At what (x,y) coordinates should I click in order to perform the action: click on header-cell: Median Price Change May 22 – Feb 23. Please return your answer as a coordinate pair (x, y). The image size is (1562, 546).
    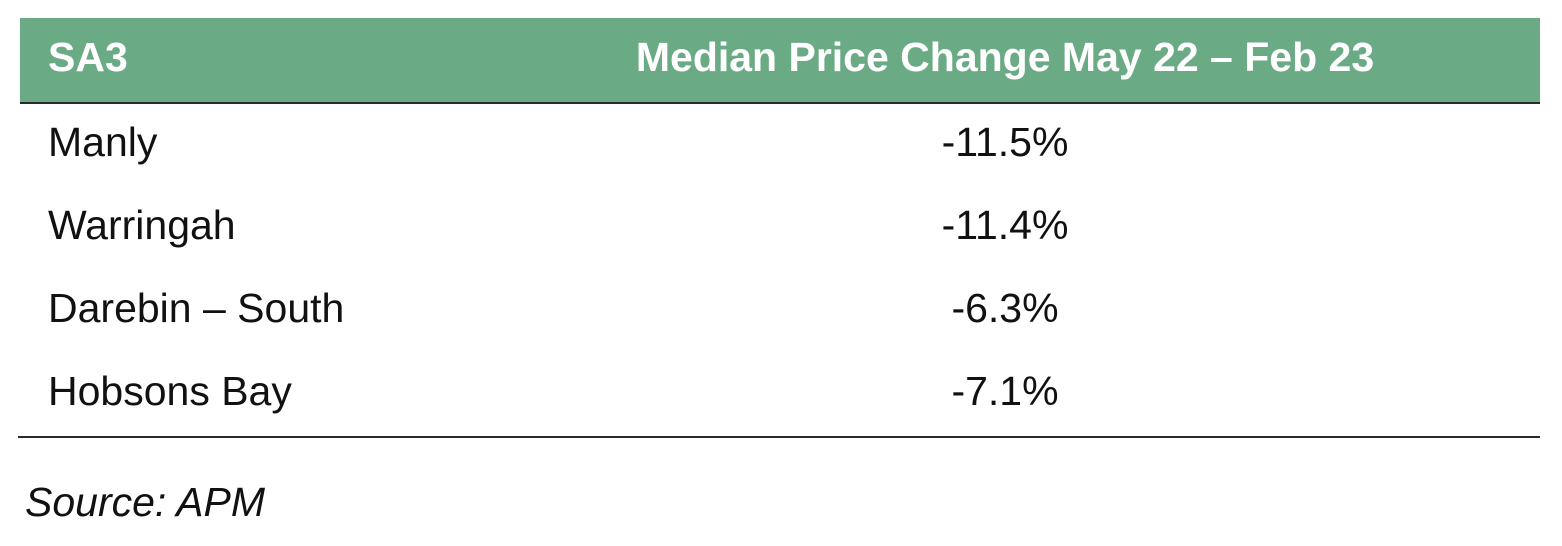
    Looking at the image, I should click on (1005, 57).